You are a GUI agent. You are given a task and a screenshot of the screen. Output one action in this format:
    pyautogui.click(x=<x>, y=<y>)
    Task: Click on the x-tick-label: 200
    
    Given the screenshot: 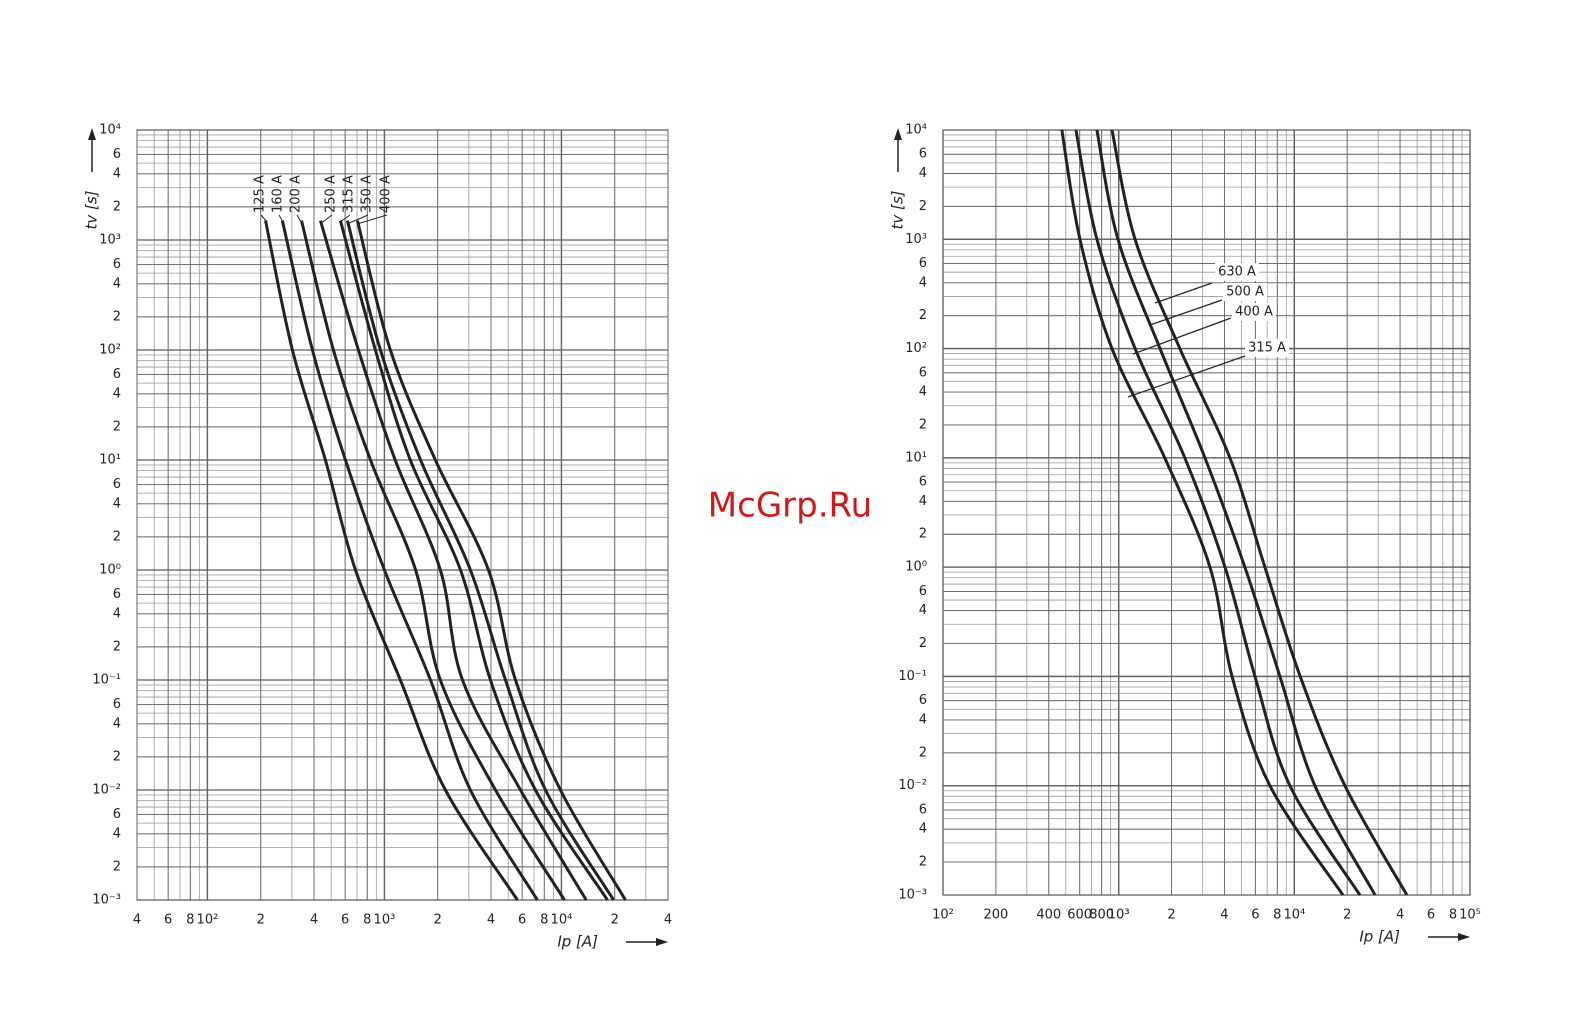 What is the action you would take?
    pyautogui.click(x=995, y=915)
    